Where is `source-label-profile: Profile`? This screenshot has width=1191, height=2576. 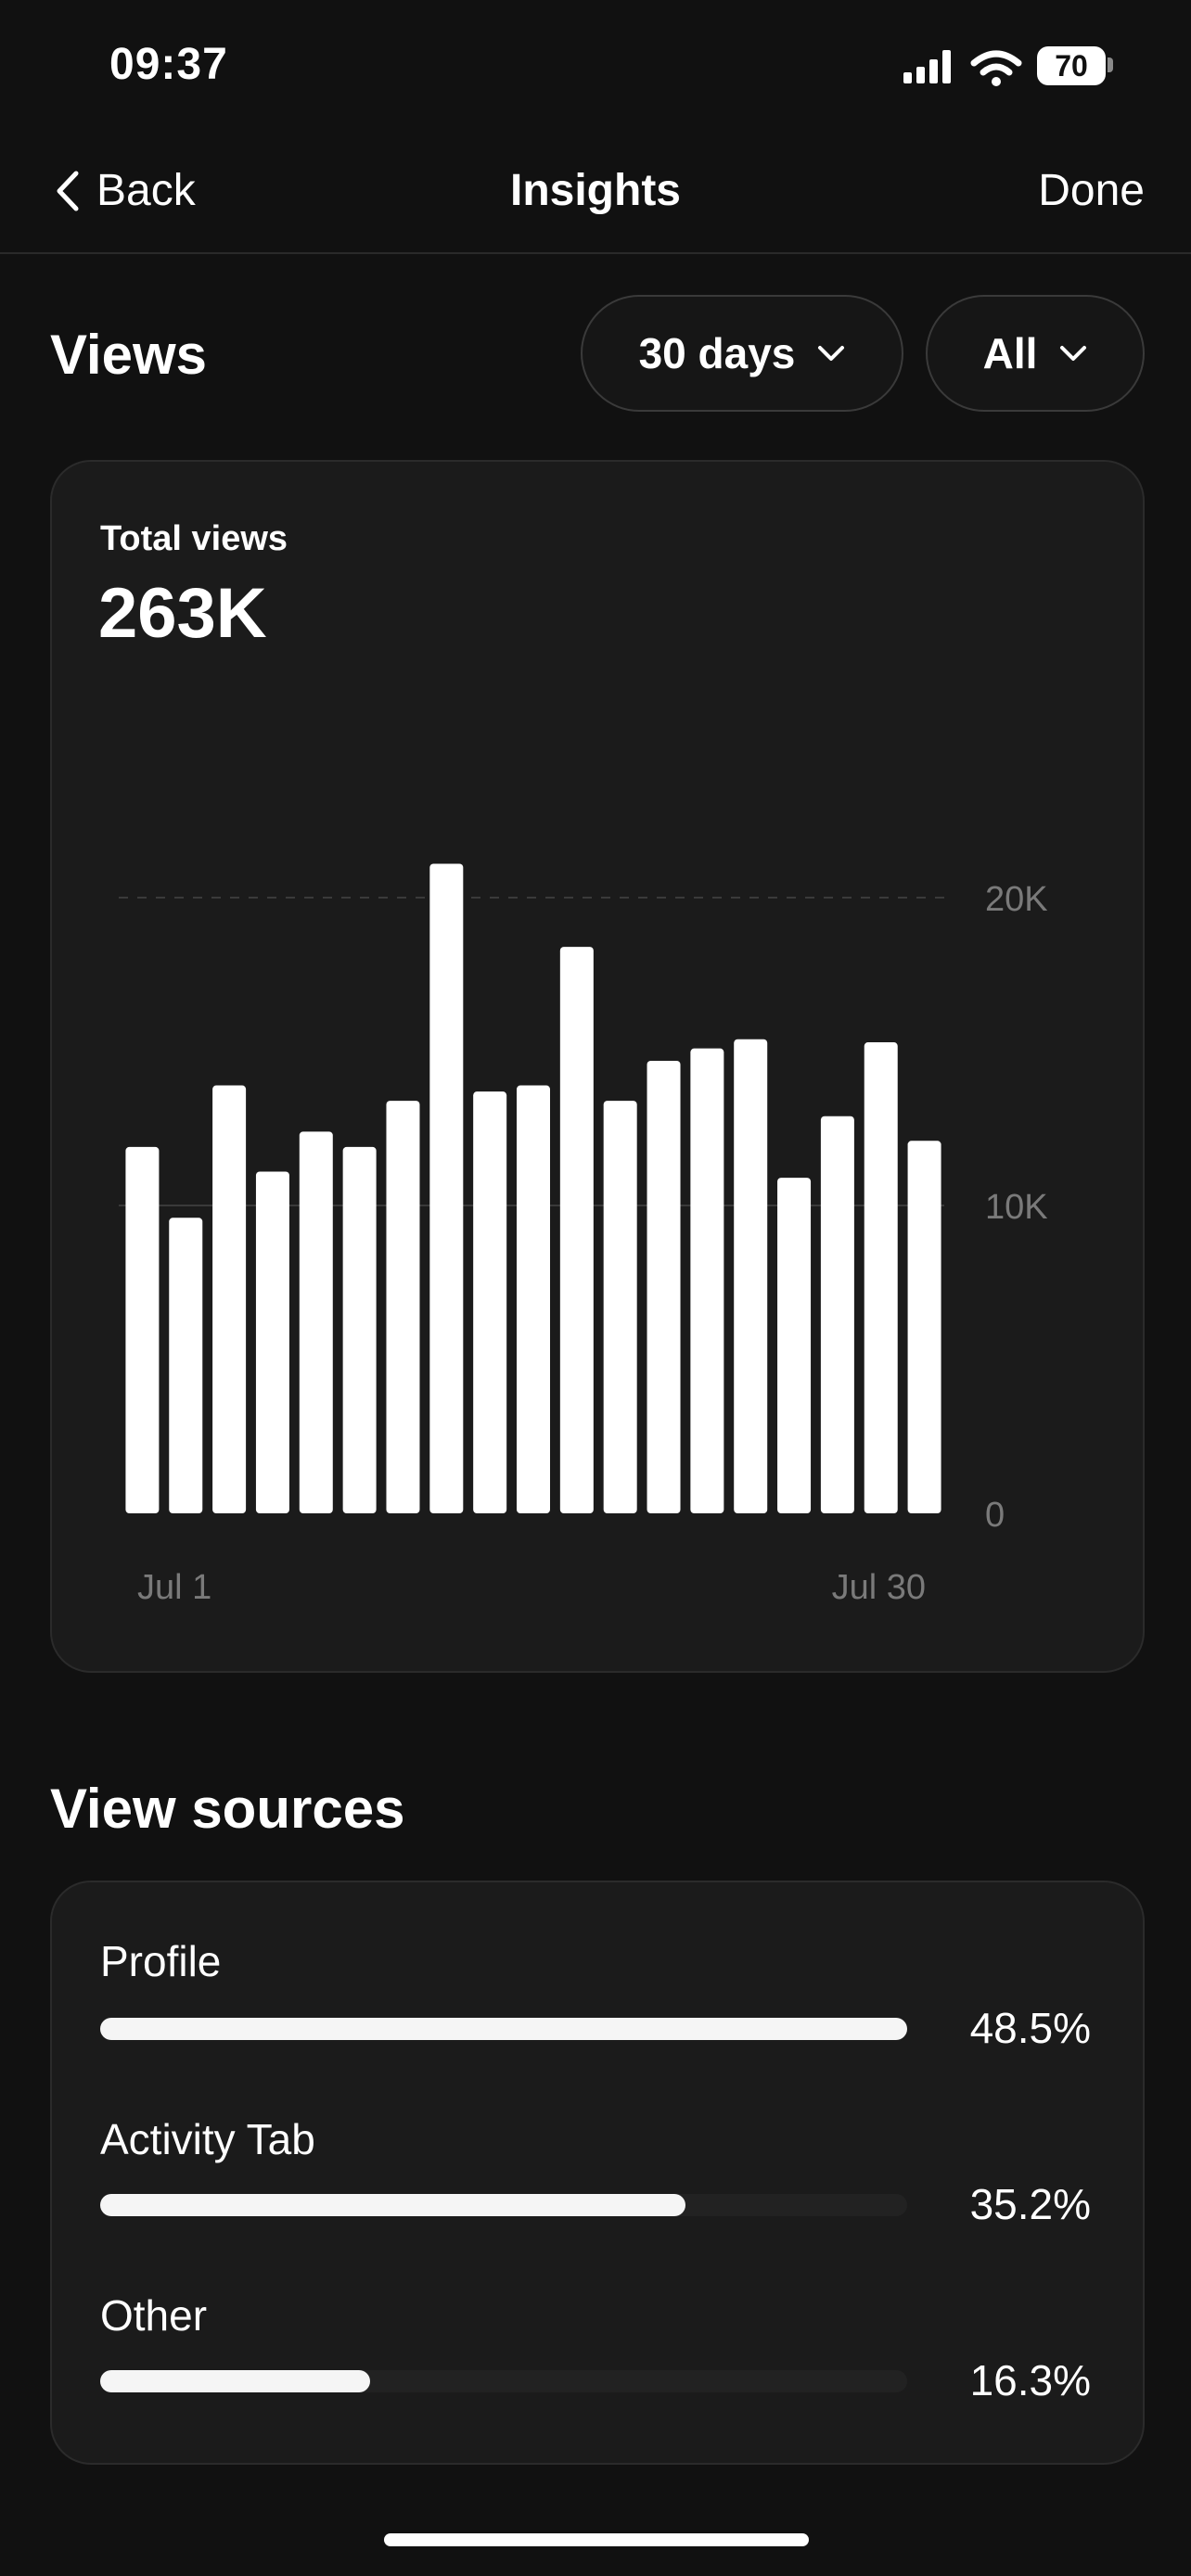 source-label-profile: Profile is located at coordinates (161, 1961).